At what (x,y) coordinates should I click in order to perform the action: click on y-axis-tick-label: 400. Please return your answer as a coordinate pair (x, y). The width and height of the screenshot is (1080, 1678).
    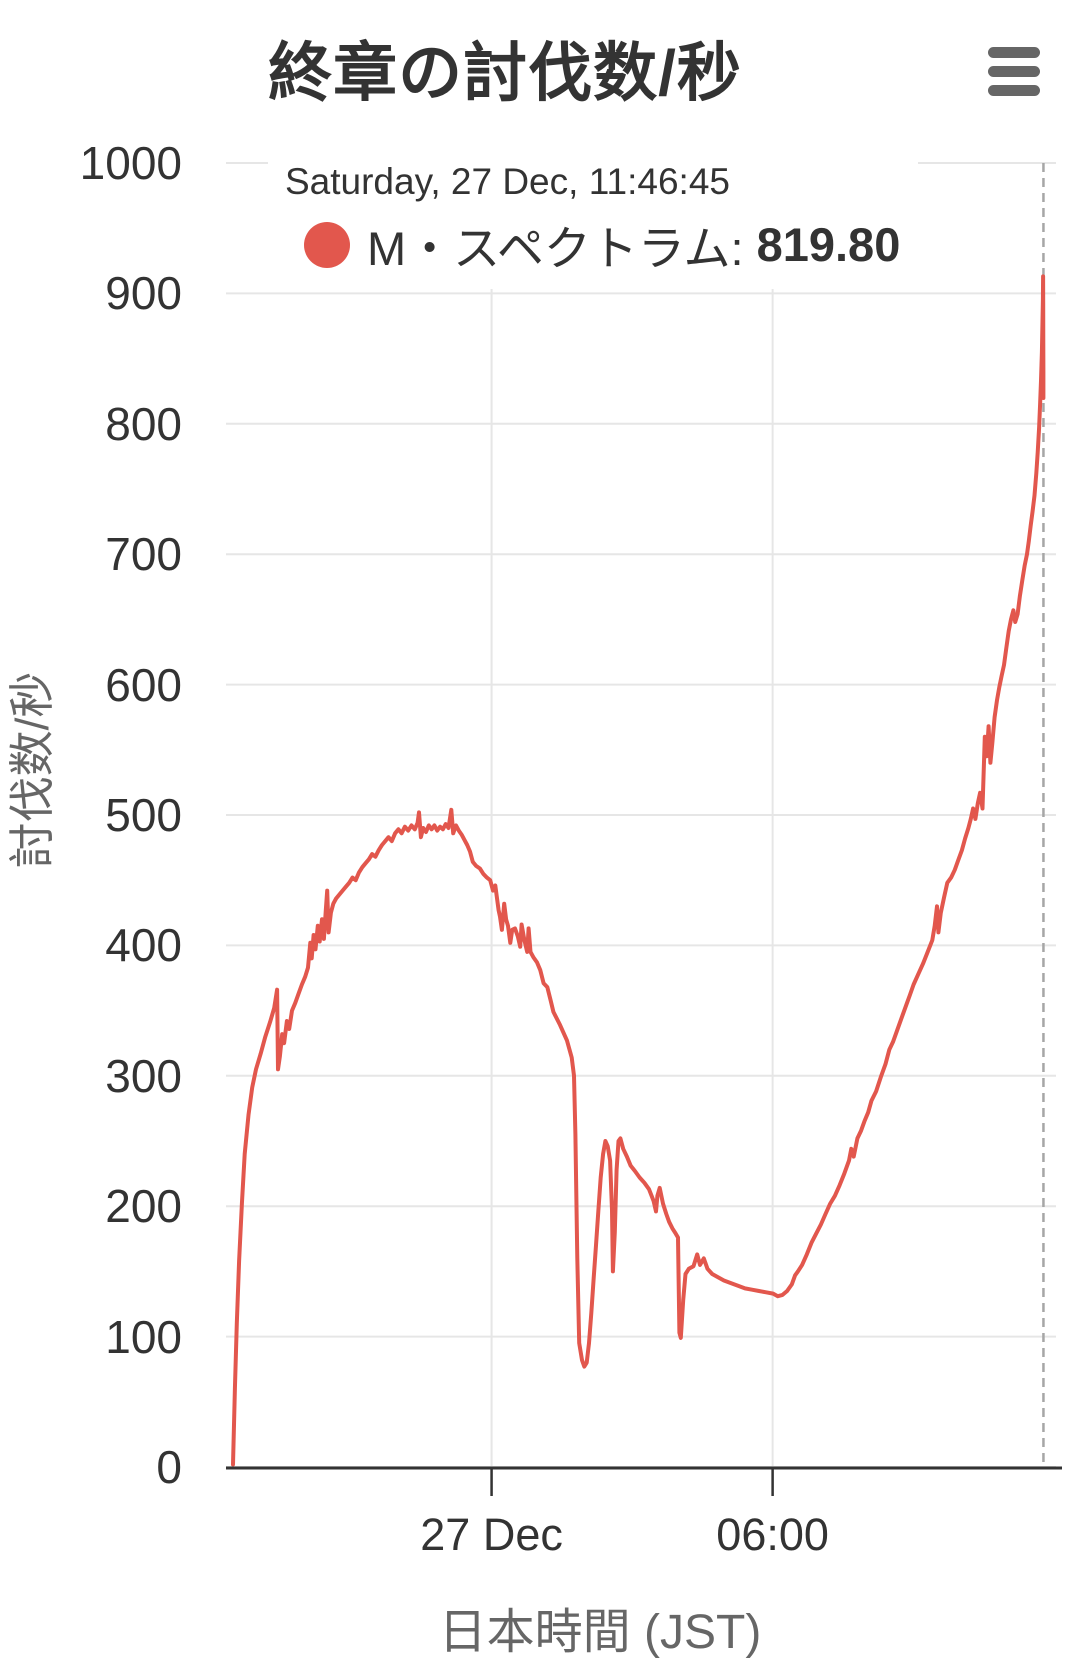
    Looking at the image, I should click on (143, 945).